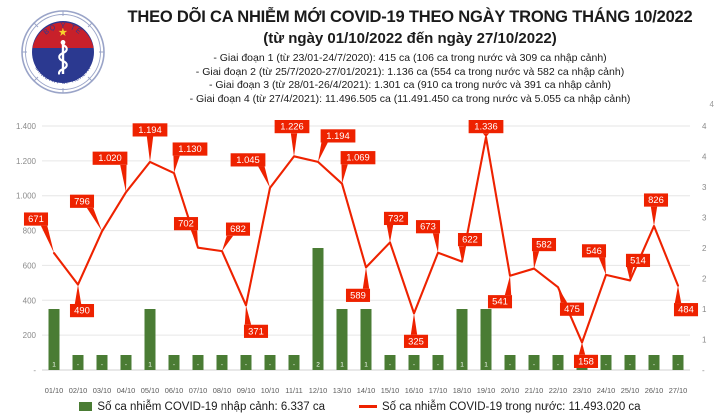 This screenshot has width=720, height=415. I want to click on x-axis-tick-label: 20/10, so click(510, 390).